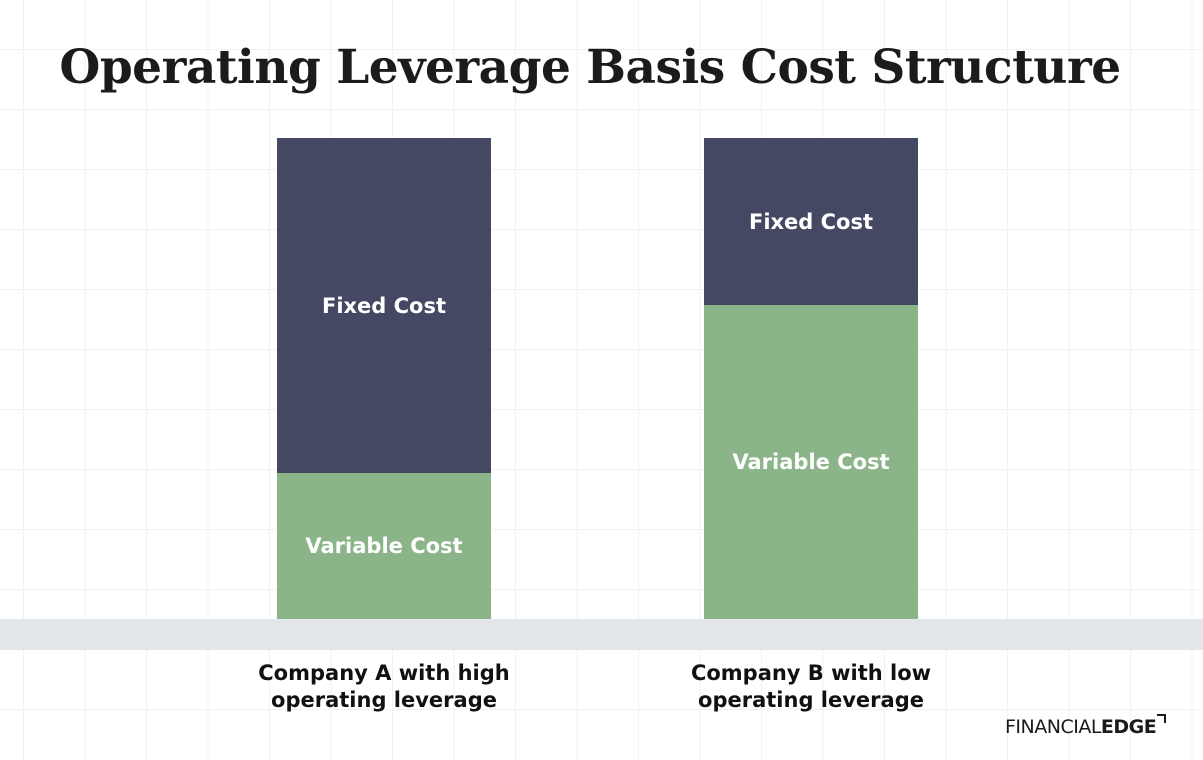  What do you see at coordinates (384, 687) in the screenshot?
I see `company-a-label: Company A with high operating leverage` at bounding box center [384, 687].